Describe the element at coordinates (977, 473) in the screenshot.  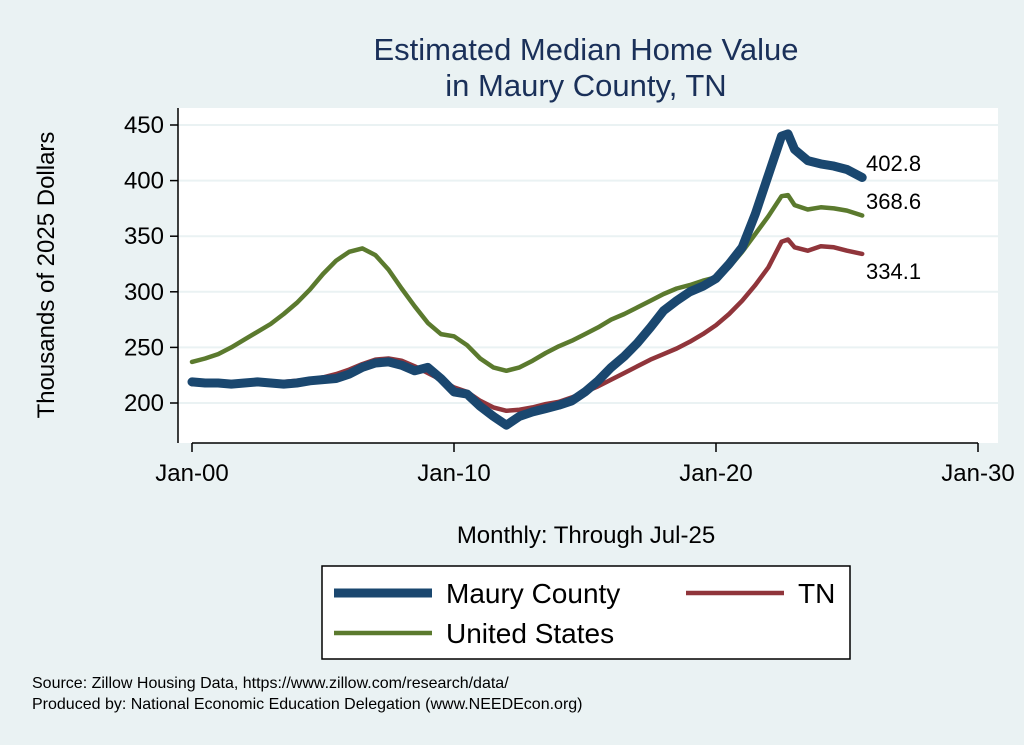
I see `x-tick-label: Jan-30` at that location.